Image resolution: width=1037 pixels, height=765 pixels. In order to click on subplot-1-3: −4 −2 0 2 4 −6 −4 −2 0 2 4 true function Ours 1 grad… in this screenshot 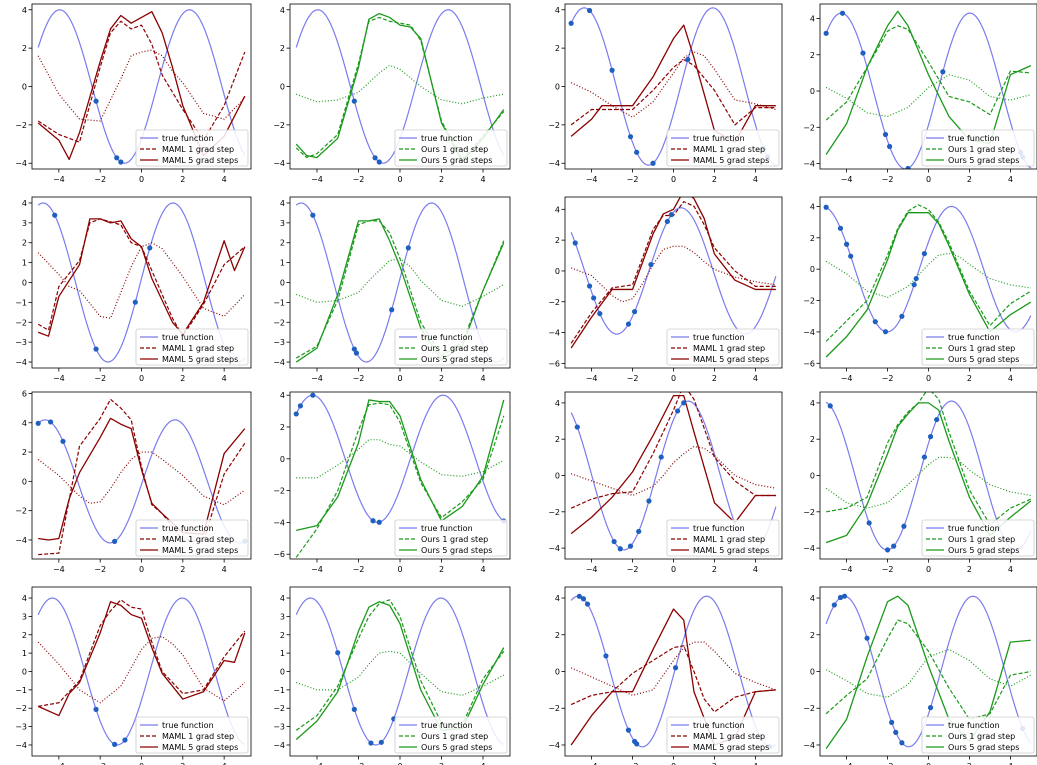, I will do `click(920, 289)`.